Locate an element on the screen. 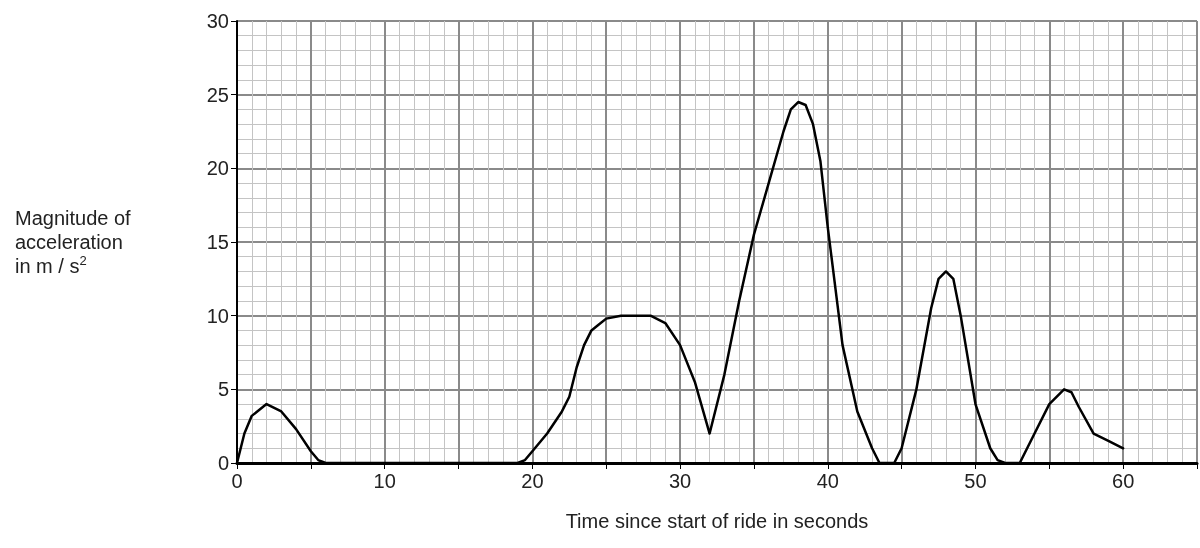 The image size is (1200, 548). y-tick-label: 20 is located at coordinates (217, 168).